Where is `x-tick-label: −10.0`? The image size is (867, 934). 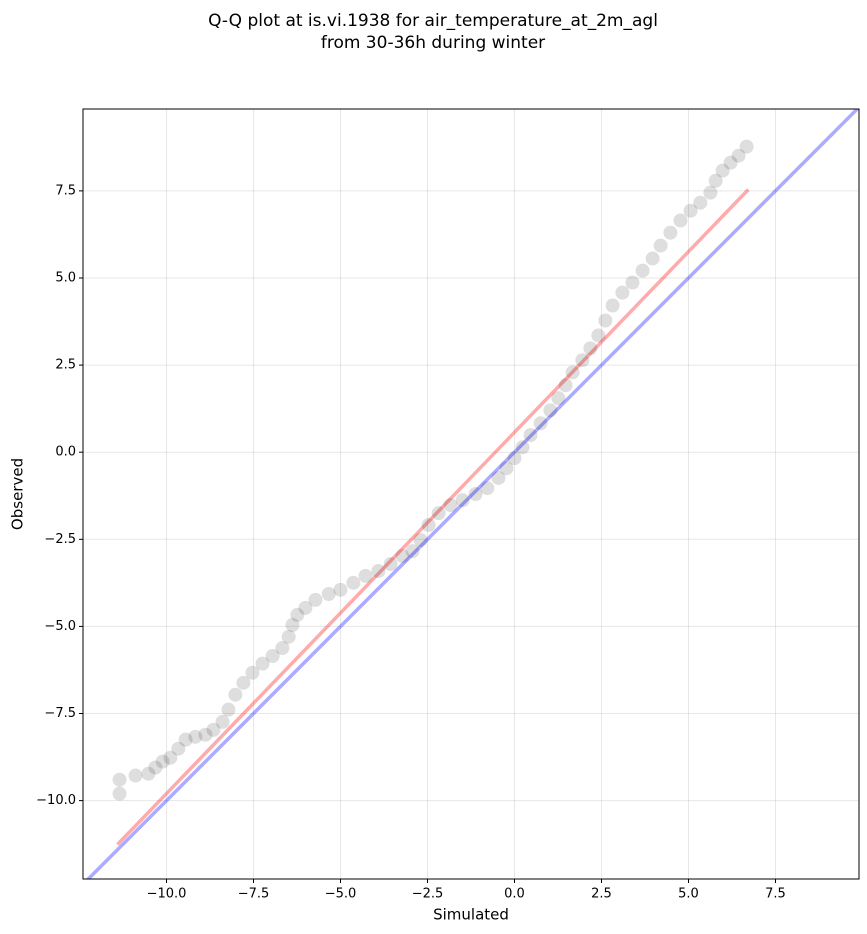
x-tick-label: −10.0 is located at coordinates (167, 894).